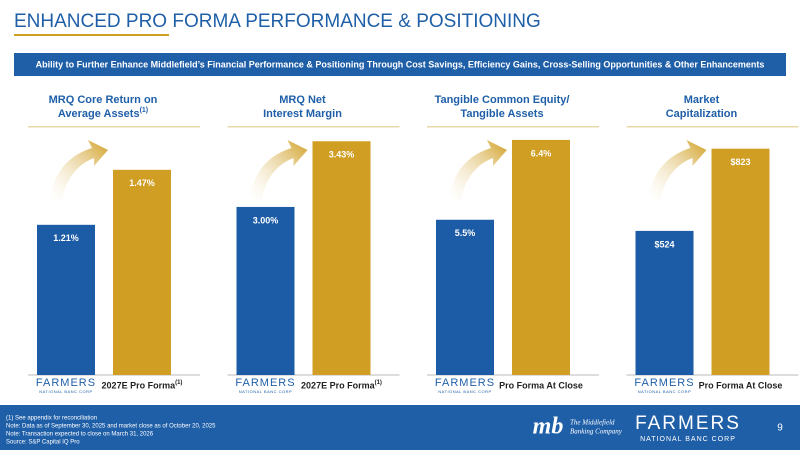  Describe the element at coordinates (103, 100) in the screenshot. I see `chart-title: MRQ Core Return on` at that location.